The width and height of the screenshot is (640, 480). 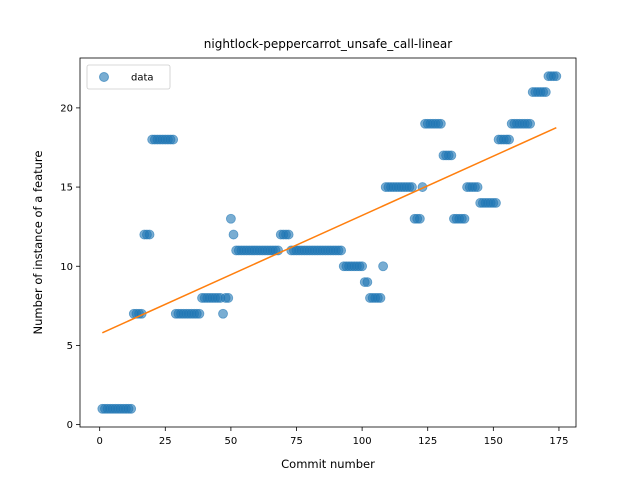 What do you see at coordinates (99, 441) in the screenshot?
I see `x-tick-label: 0` at bounding box center [99, 441].